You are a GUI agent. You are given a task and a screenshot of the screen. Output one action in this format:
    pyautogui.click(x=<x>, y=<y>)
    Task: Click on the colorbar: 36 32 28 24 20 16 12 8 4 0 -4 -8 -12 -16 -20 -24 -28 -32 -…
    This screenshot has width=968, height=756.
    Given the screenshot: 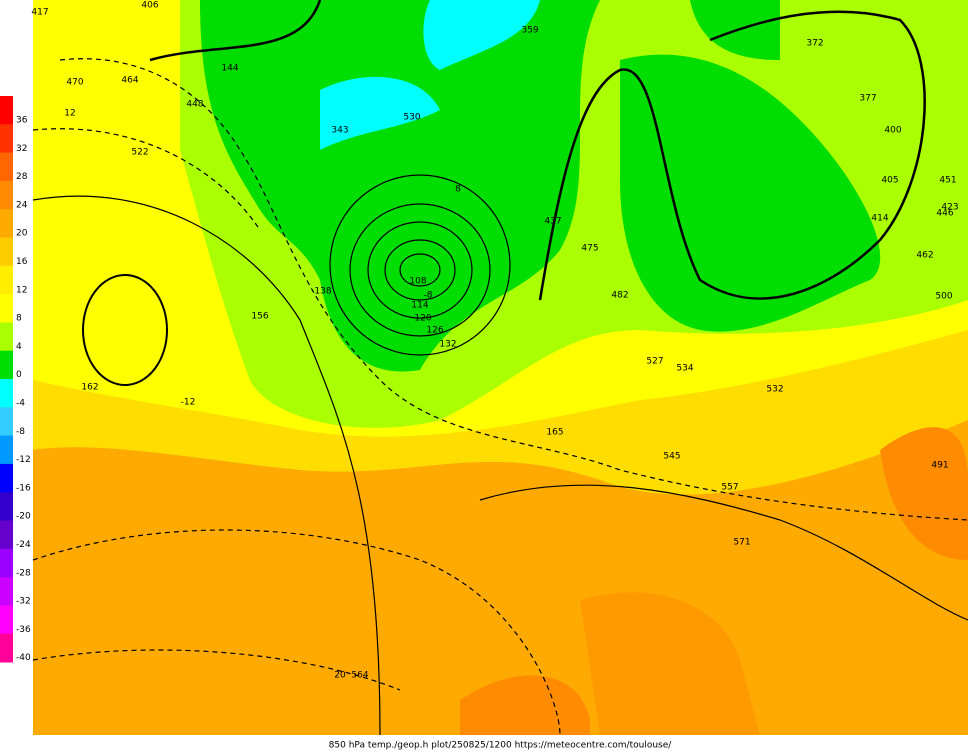 What is the action you would take?
    pyautogui.click(x=15, y=379)
    